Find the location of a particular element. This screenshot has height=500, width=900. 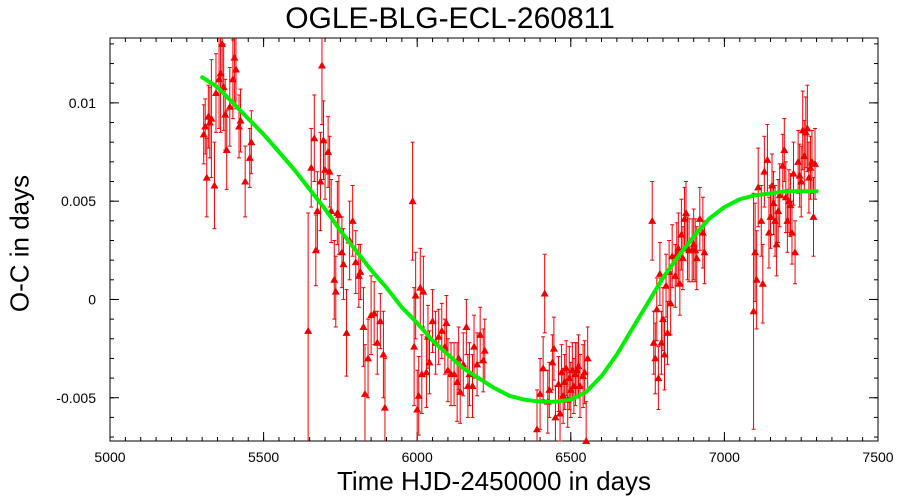

y-tick-label: 0 is located at coordinates (92, 299).